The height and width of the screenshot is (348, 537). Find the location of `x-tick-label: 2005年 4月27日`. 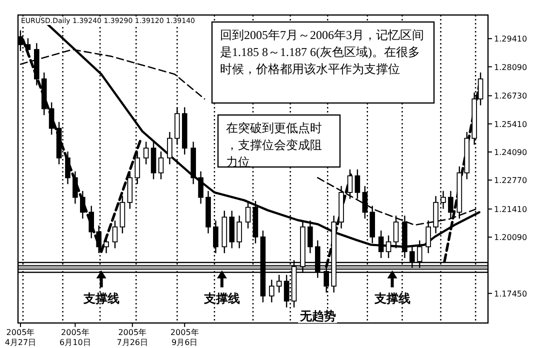

x-tick-label: 2005年 4月27日 is located at coordinates (20, 337).